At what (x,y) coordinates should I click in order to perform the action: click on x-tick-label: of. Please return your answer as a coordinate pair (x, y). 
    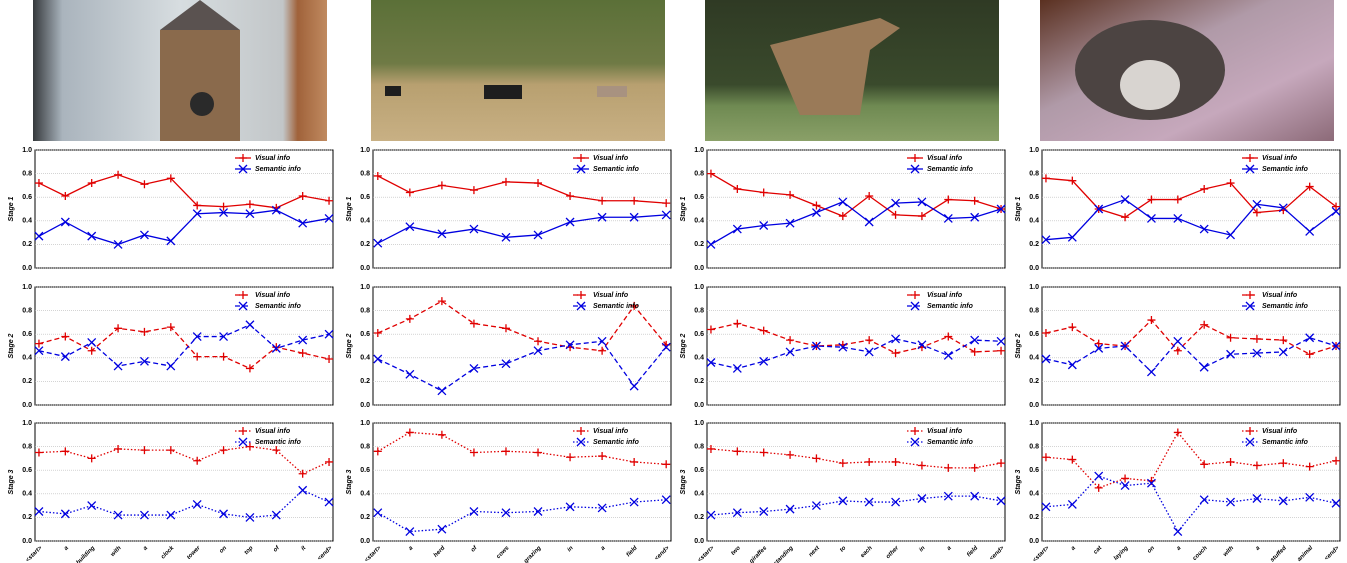
    Looking at the image, I should click on (474, 549).